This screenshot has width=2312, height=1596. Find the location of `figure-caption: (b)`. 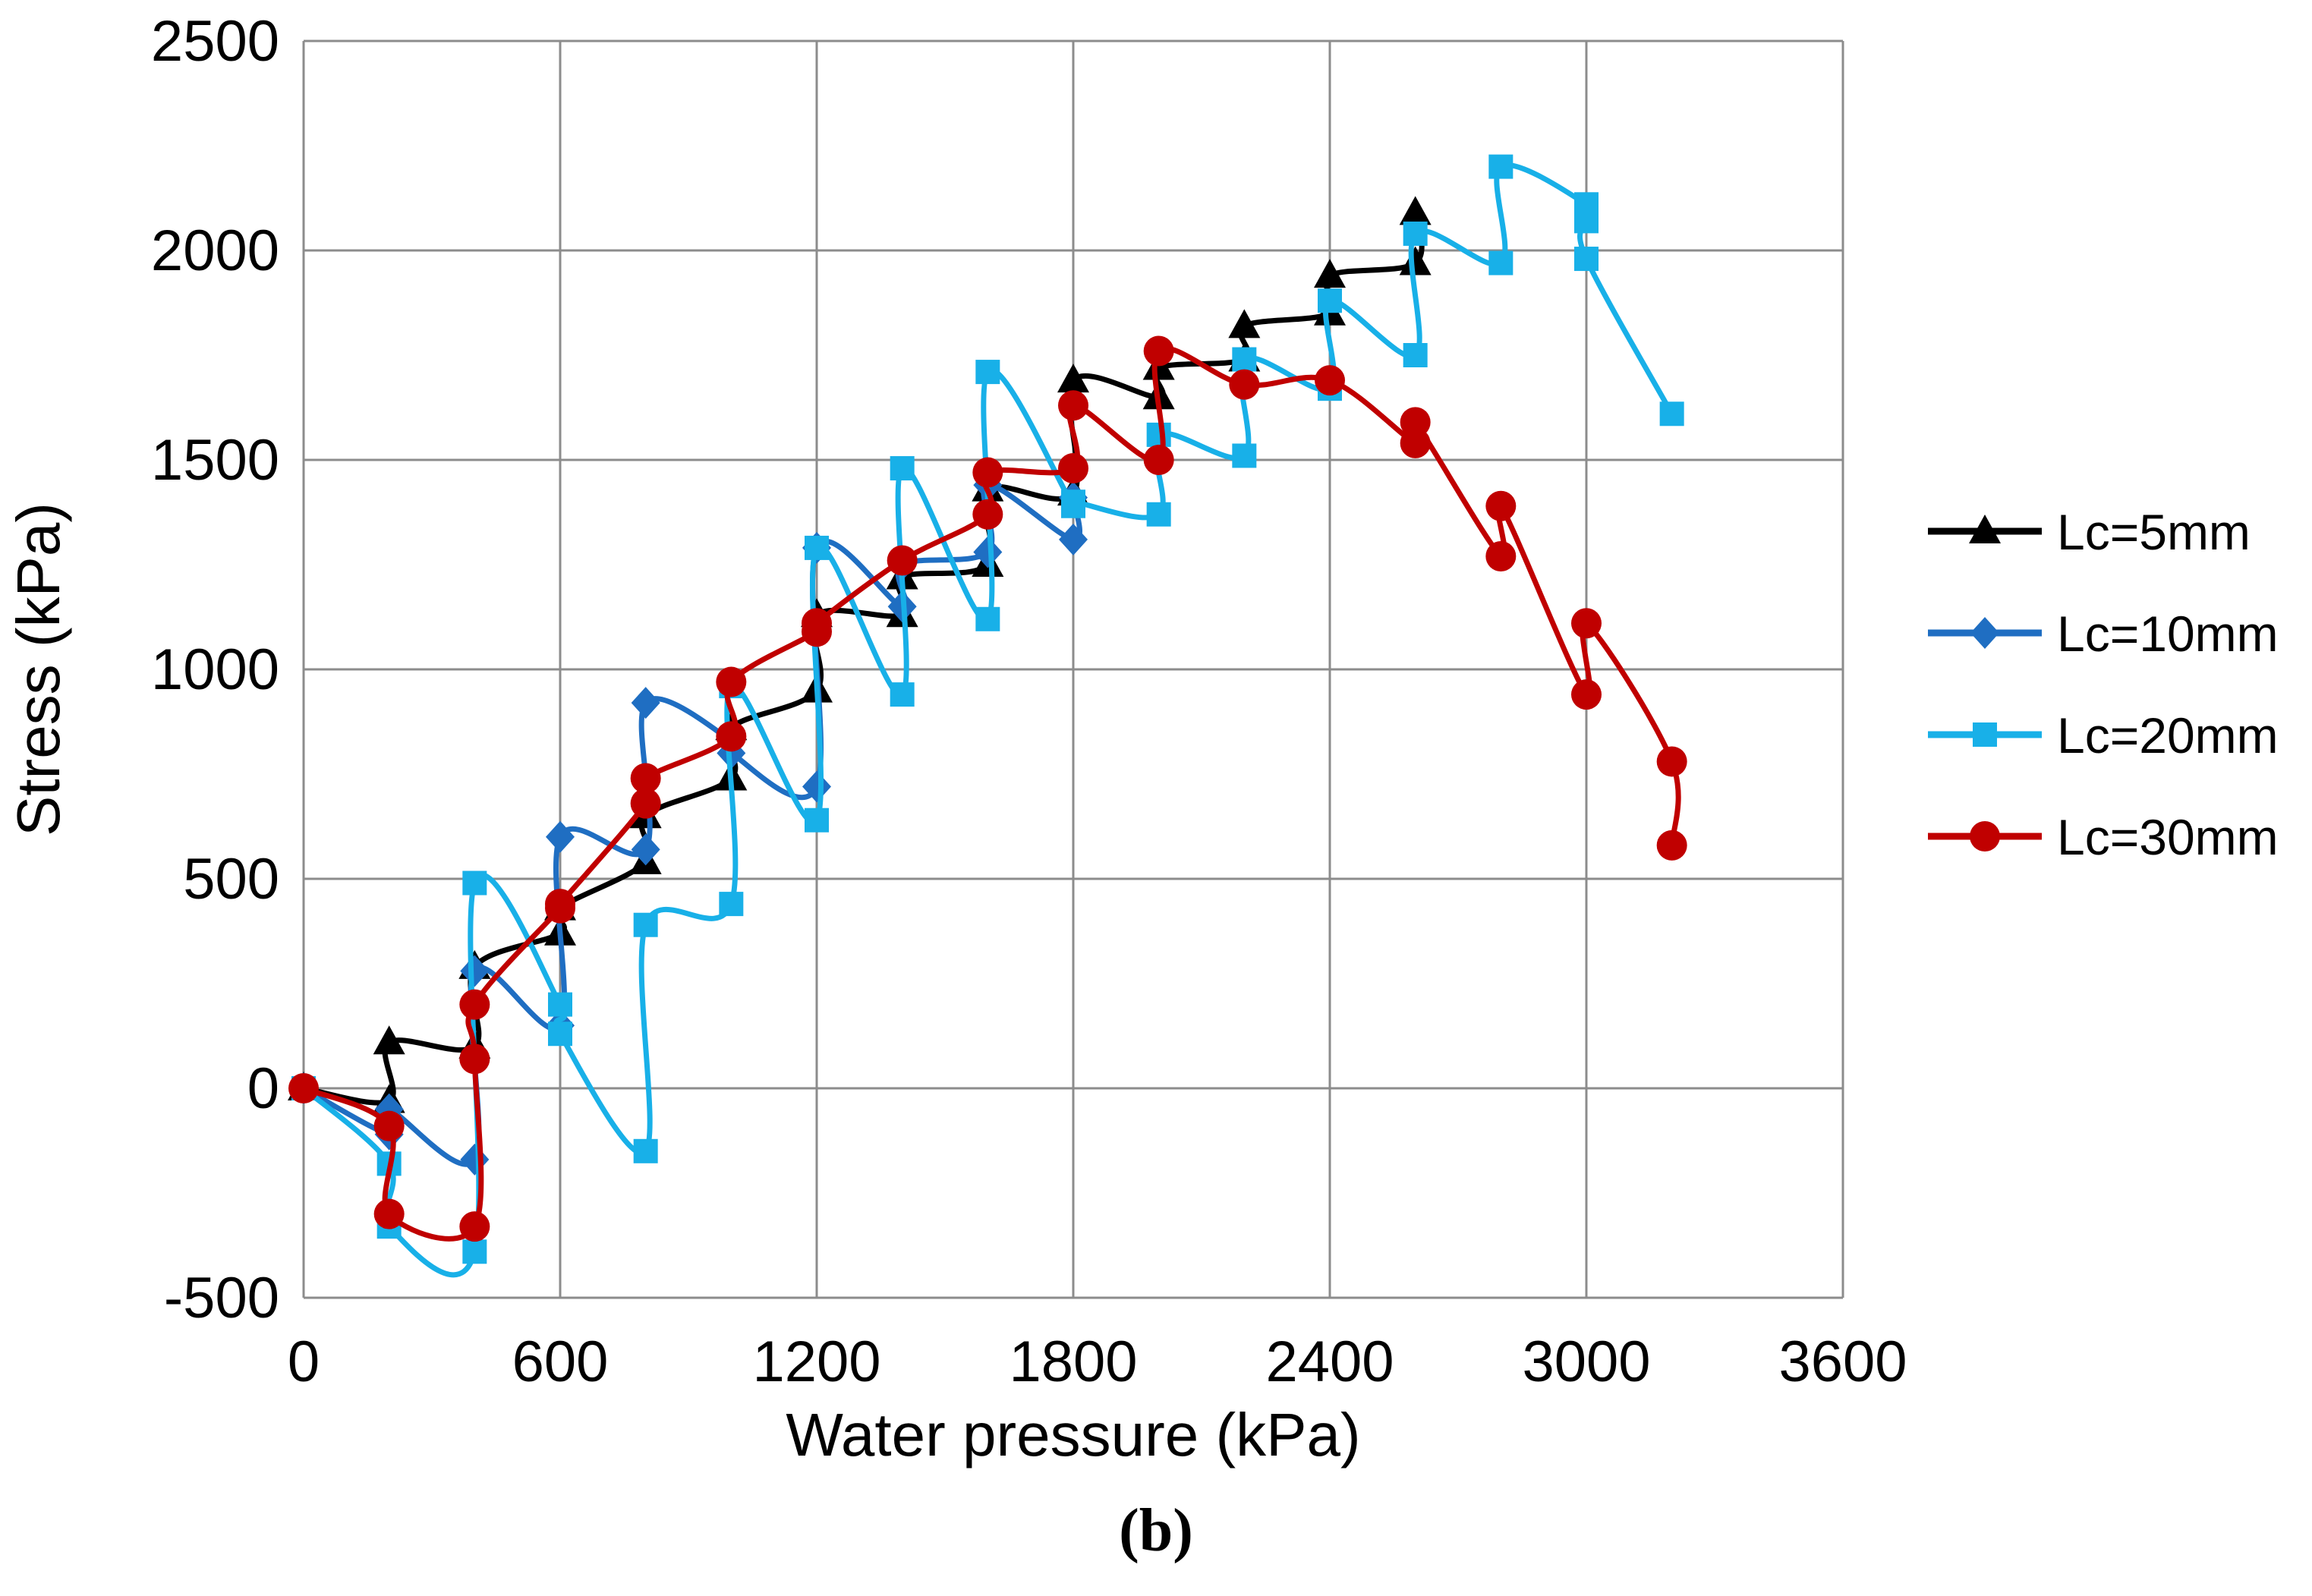

figure-caption: (b) is located at coordinates (1156, 1531).